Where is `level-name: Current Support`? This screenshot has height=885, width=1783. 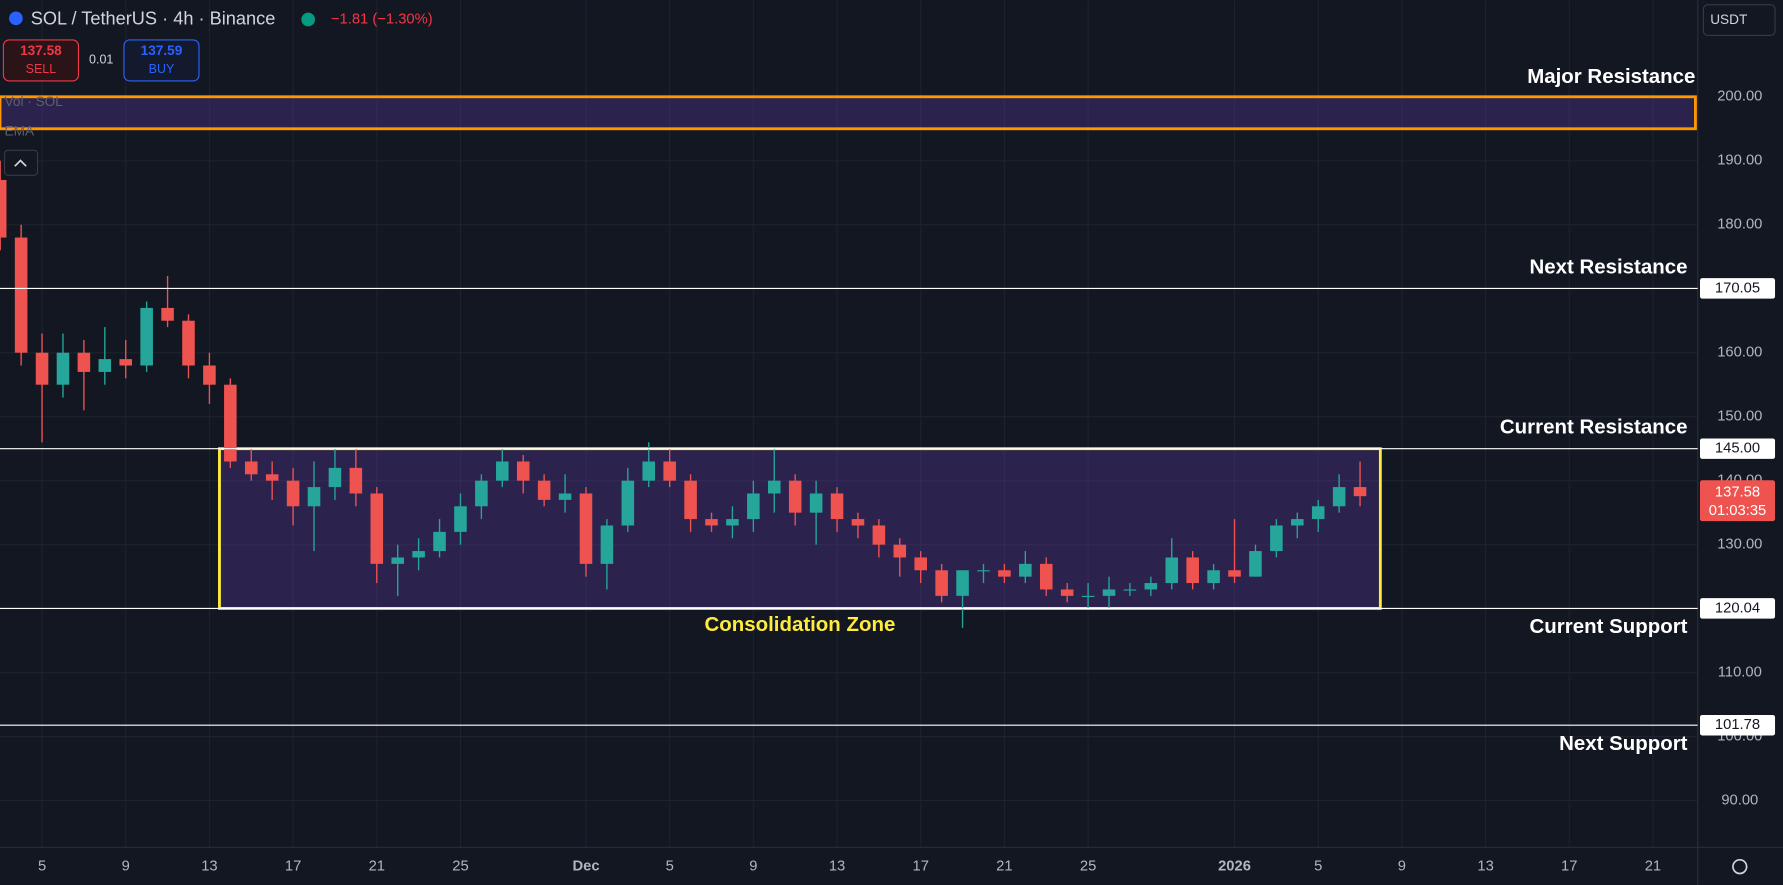 level-name: Current Support is located at coordinates (1609, 626).